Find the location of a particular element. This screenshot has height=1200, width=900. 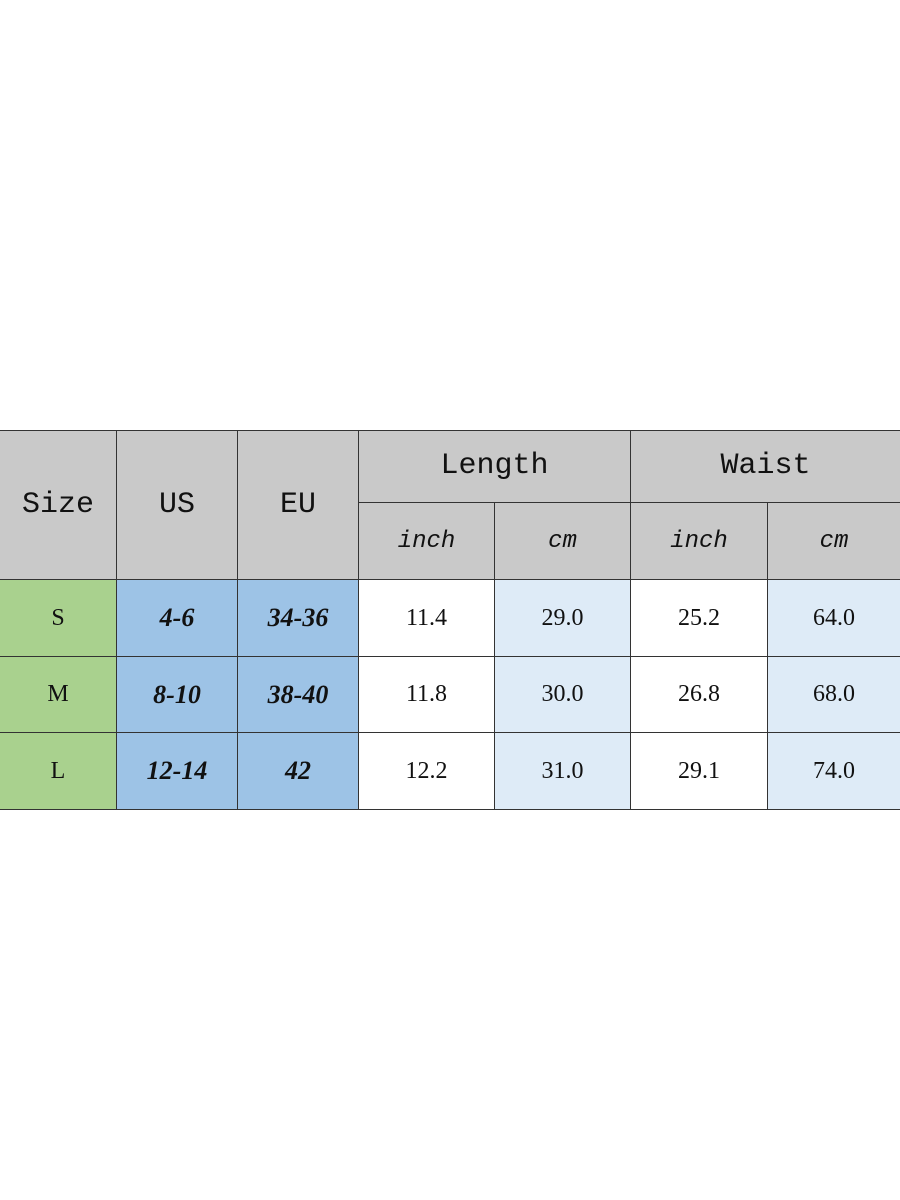

table-cell: 64.0 is located at coordinates (834, 618).